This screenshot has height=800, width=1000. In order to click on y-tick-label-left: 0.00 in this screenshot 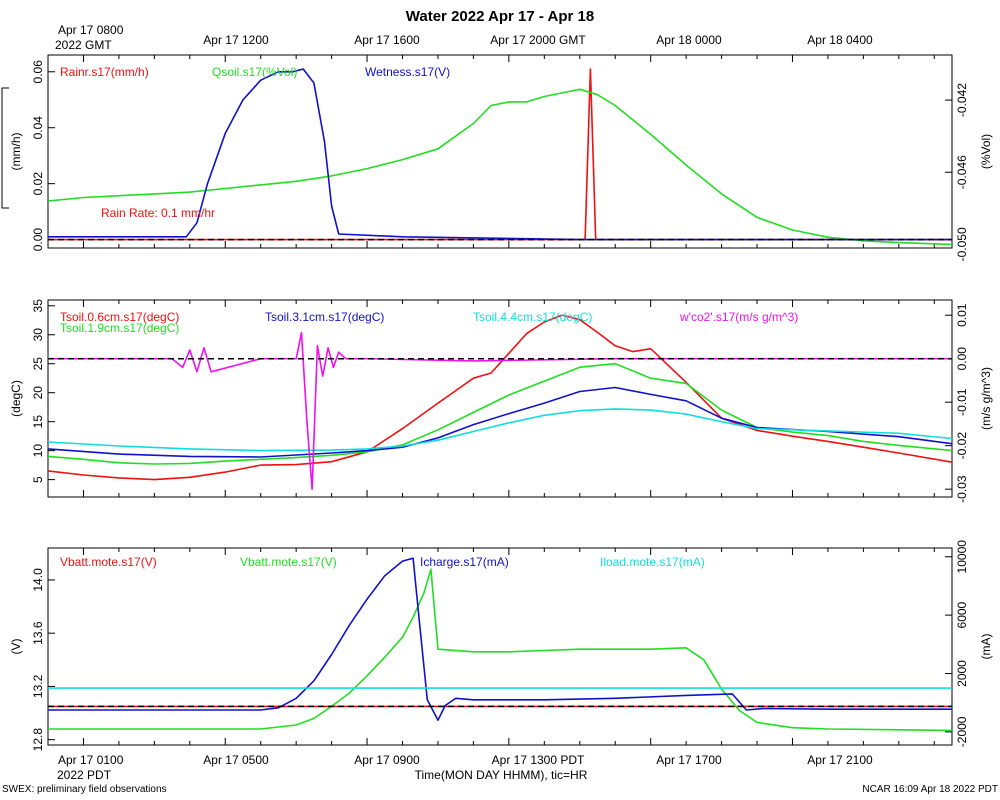, I will do `click(38, 240)`.